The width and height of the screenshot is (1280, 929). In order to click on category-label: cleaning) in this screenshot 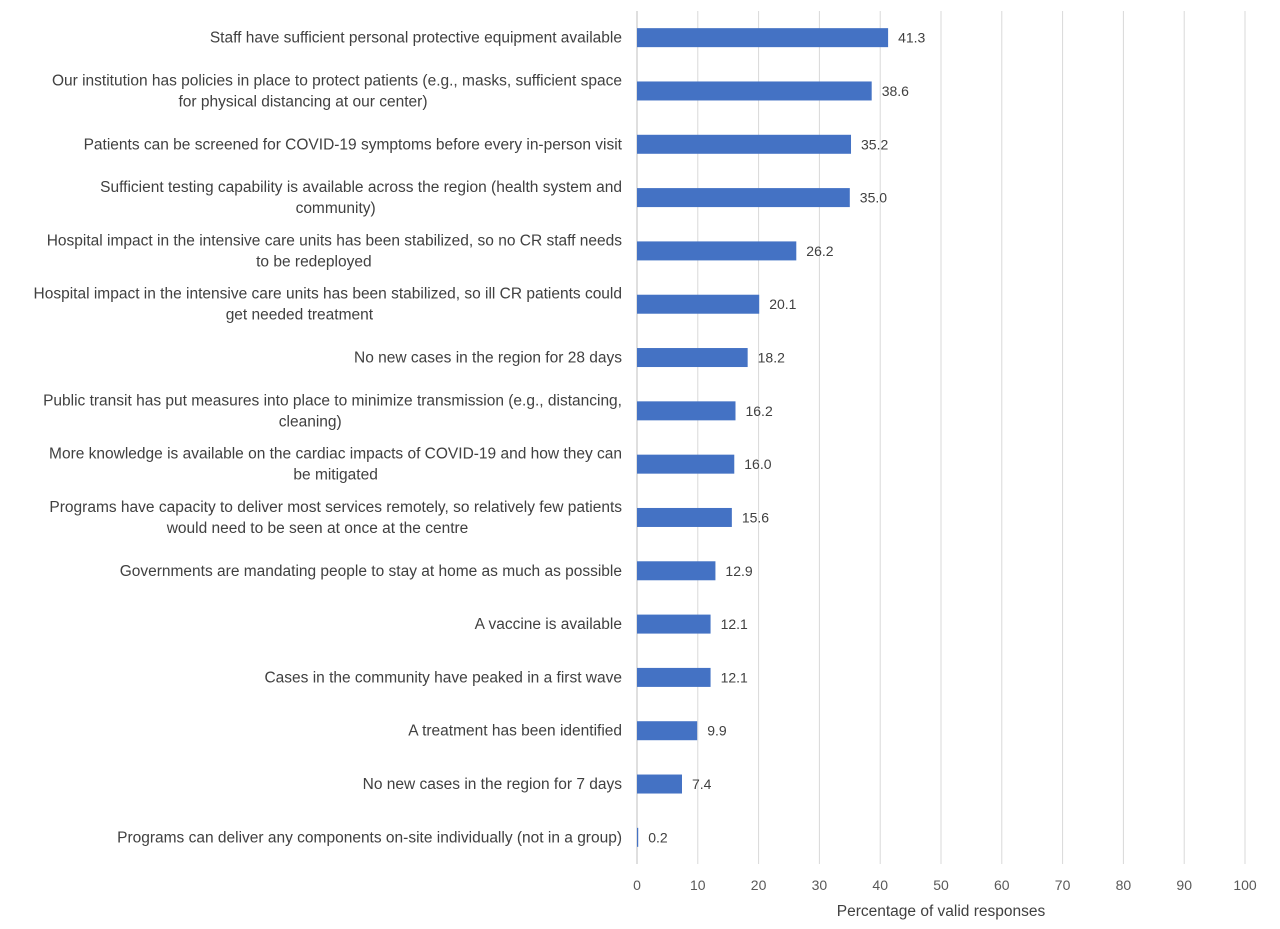, I will do `click(310, 421)`.